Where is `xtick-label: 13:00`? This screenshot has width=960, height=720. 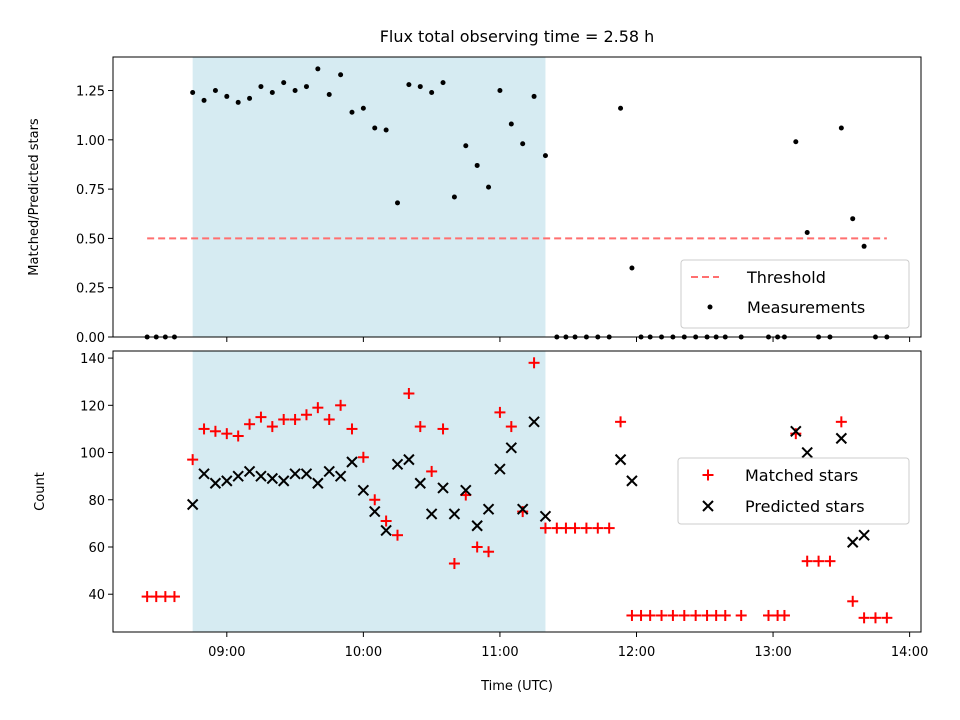 xtick-label: 13:00 is located at coordinates (772, 652).